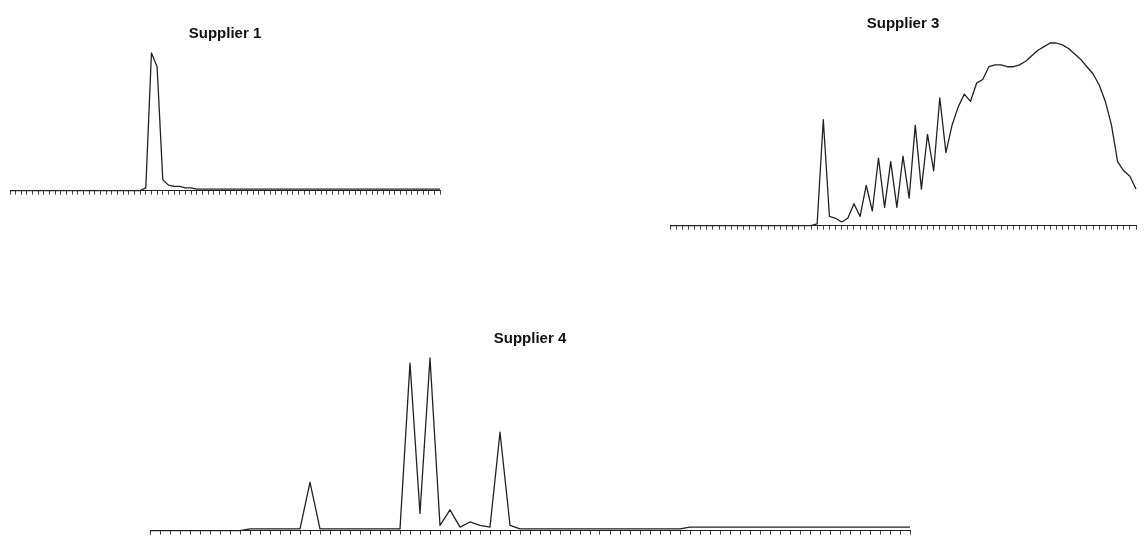 The width and height of the screenshot is (1146, 558). Describe the element at coordinates (530, 338) in the screenshot. I see `chart-title: Supplier 4` at that location.